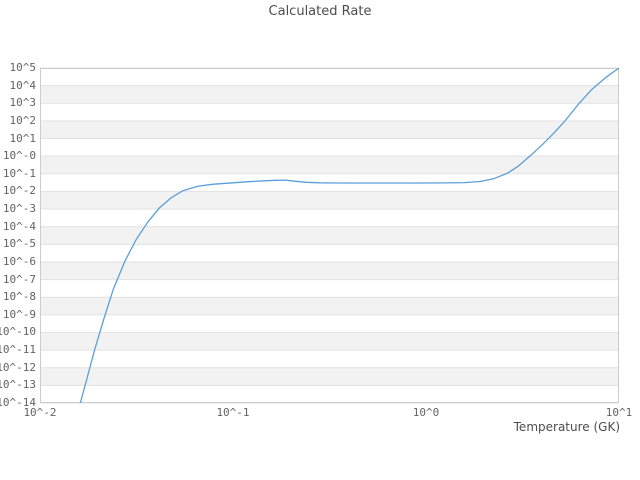 The width and height of the screenshot is (640, 480). I want to click on y-tick-label: 10^-12, so click(18, 367).